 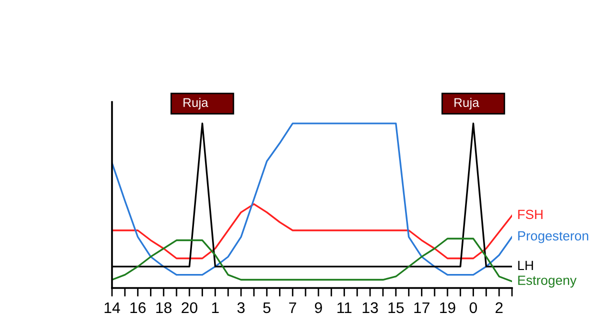 I want to click on x-tick-label: 1, so click(x=215, y=307).